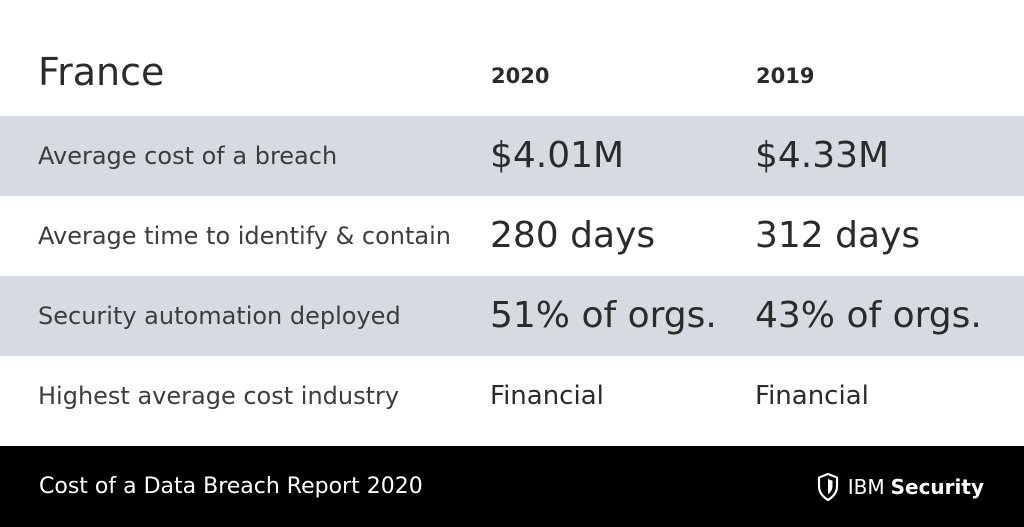  I want to click on ibm-security-logo: IBM Security, so click(900, 487).